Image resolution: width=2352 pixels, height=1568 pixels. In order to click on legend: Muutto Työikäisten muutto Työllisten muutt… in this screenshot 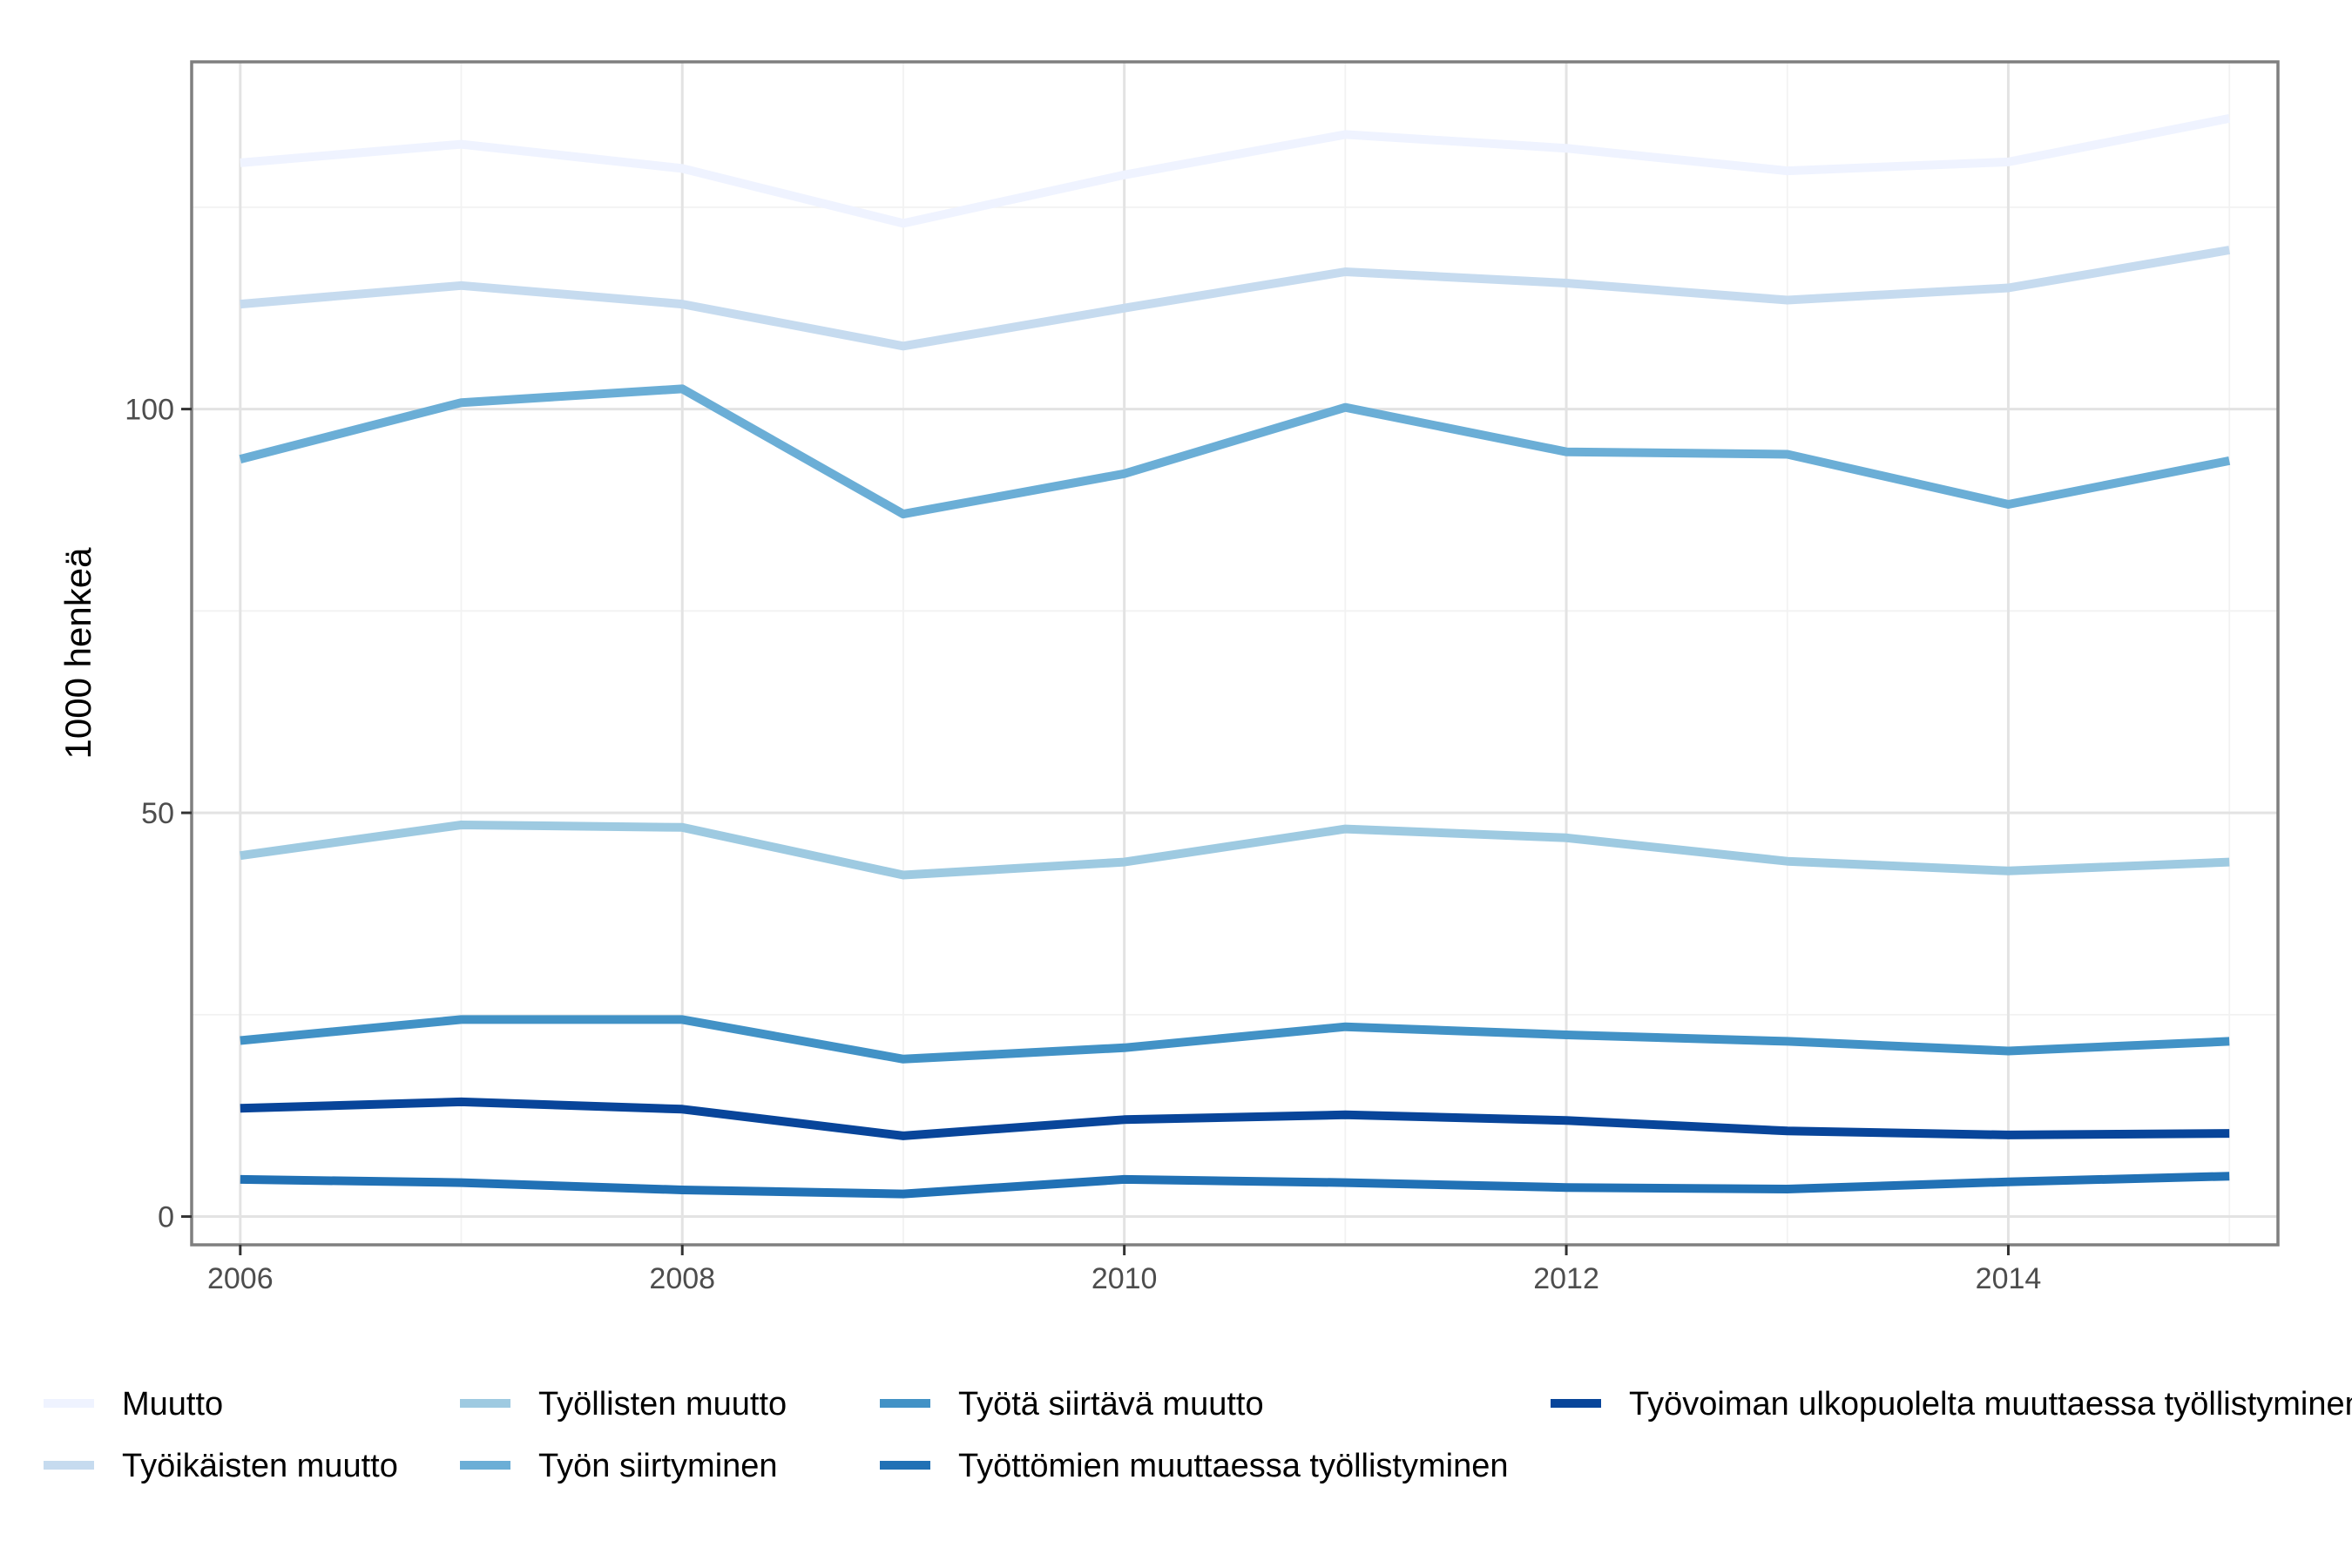, I will do `click(1198, 1435)`.